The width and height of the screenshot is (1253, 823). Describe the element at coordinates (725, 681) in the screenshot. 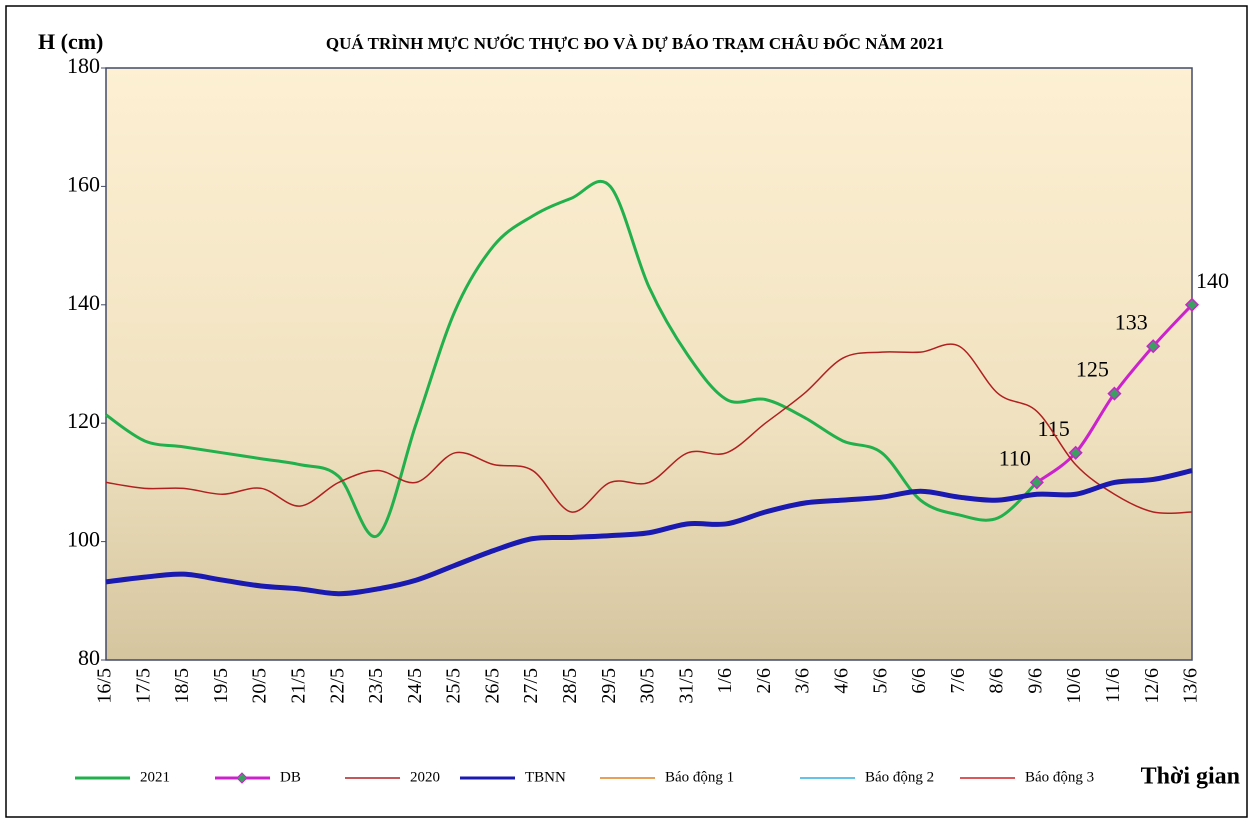

I see `x-tick-label: 1/6` at that location.